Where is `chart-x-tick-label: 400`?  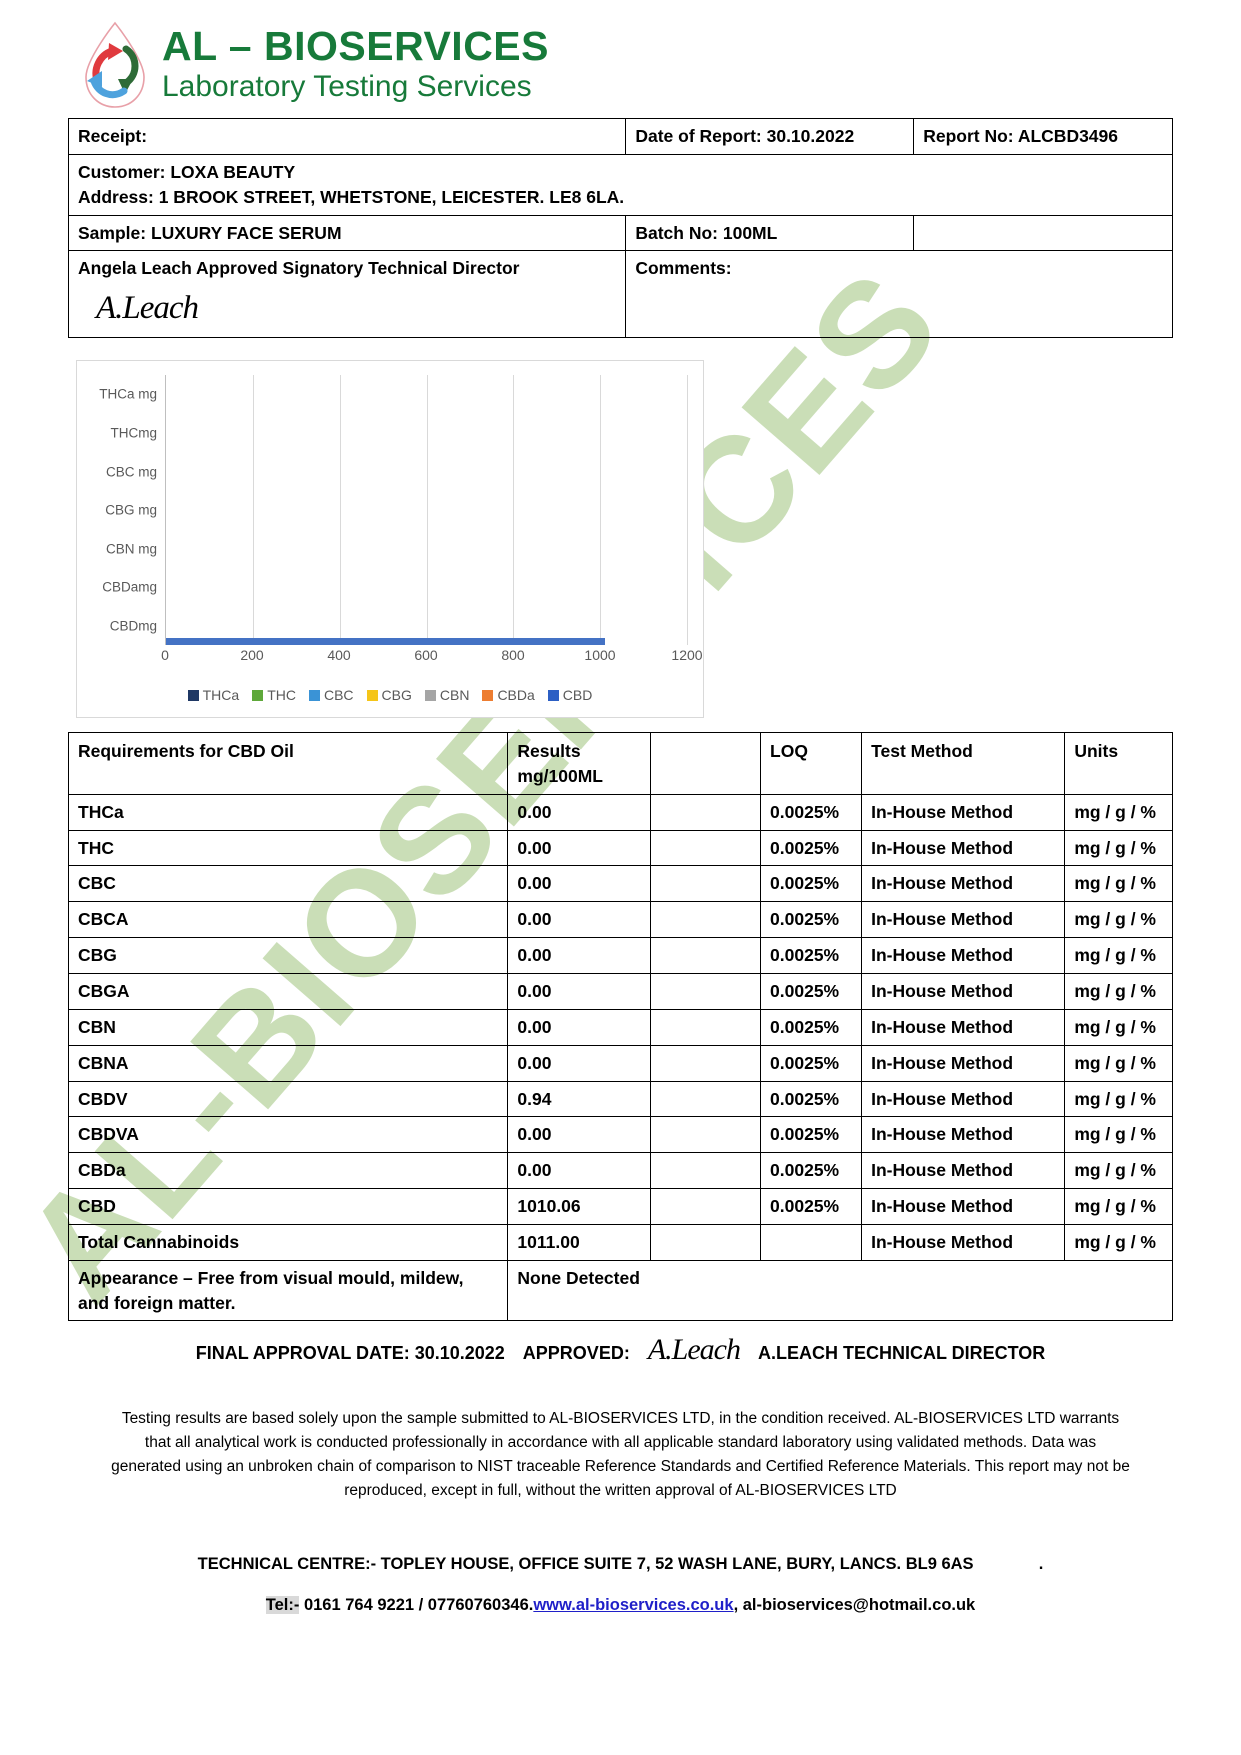 chart-x-tick-label: 400 is located at coordinates (339, 655).